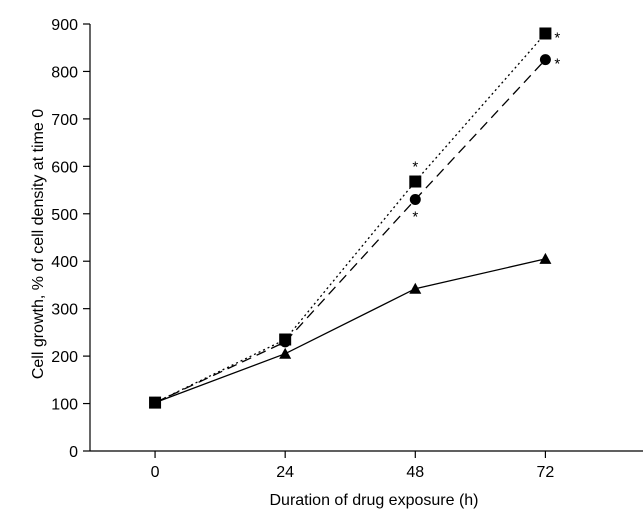 The height and width of the screenshot is (510, 643). What do you see at coordinates (64, 167) in the screenshot?
I see `y-tick-label: 600` at bounding box center [64, 167].